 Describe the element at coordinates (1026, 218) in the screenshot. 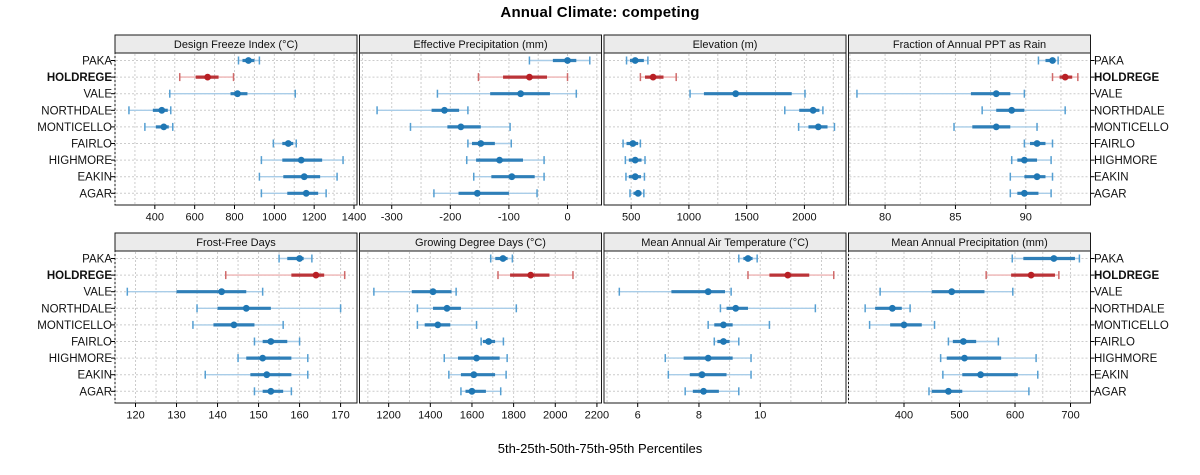

I see `x-tick-label: 90` at that location.